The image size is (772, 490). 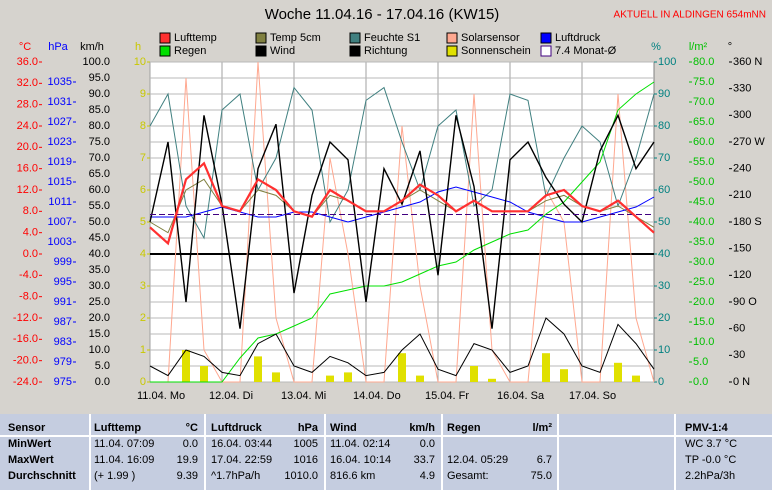 What do you see at coordinates (60, 222) in the screenshot?
I see `y-tick-label: 1007` at bounding box center [60, 222].